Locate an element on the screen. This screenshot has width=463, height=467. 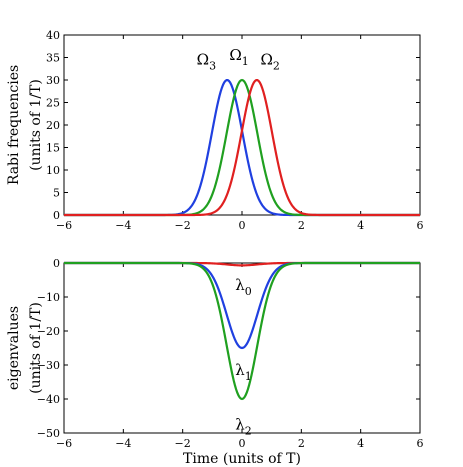
bottom-ytick-label: −40 is located at coordinates (48, 399).